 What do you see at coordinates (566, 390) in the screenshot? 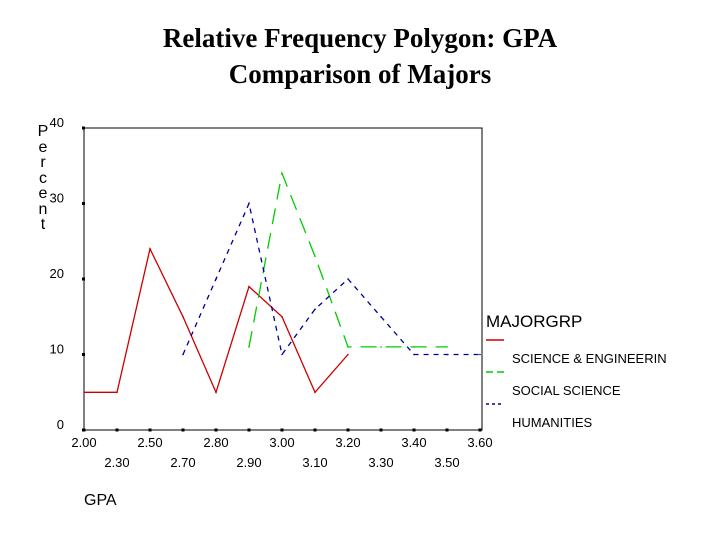
I see `legend-label: SOCIAL SCIENCE` at bounding box center [566, 390].